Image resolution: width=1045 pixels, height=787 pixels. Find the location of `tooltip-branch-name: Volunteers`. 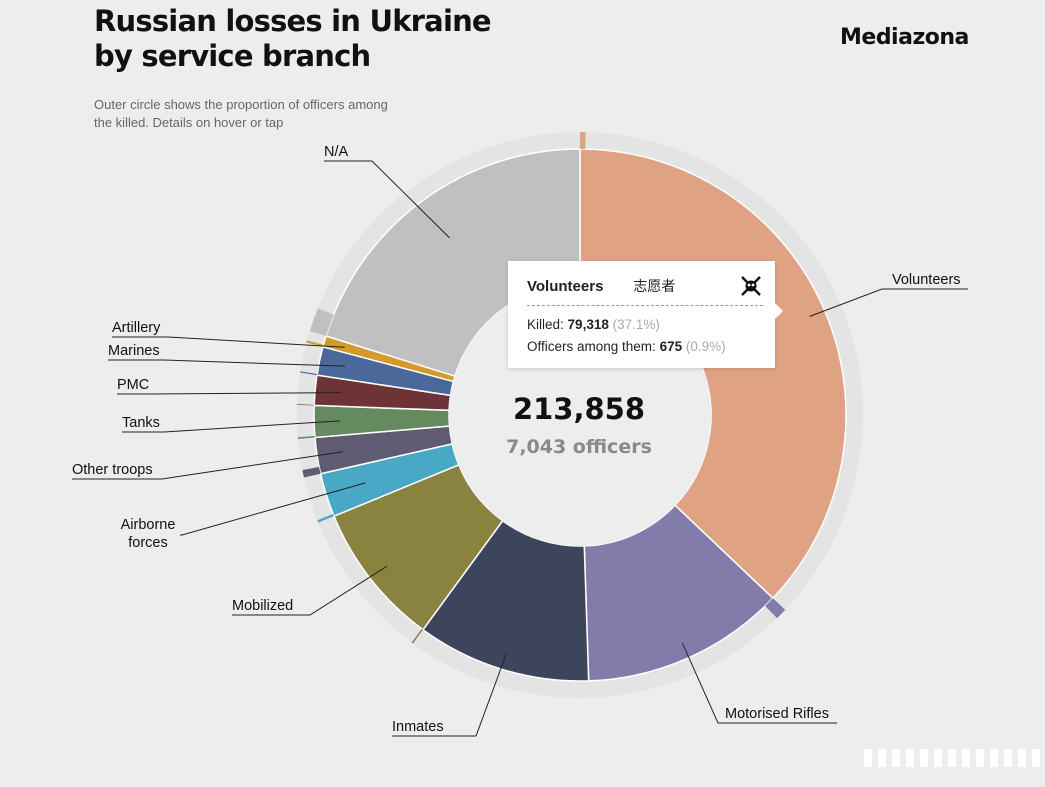

tooltip-branch-name: Volunteers is located at coordinates (565, 286).